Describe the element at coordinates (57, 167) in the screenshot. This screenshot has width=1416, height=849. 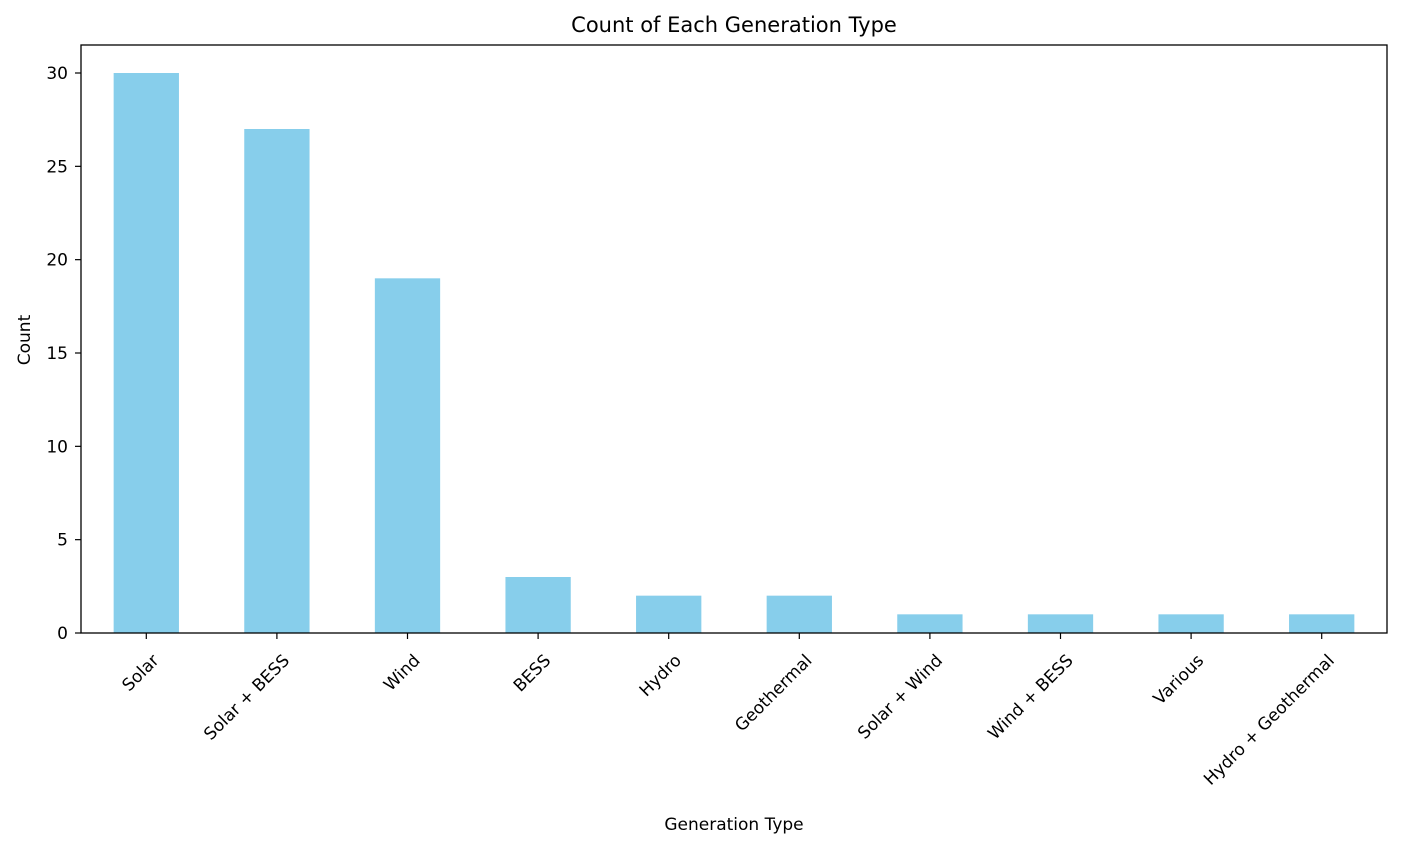
I see `y-tick-label: 25` at that location.